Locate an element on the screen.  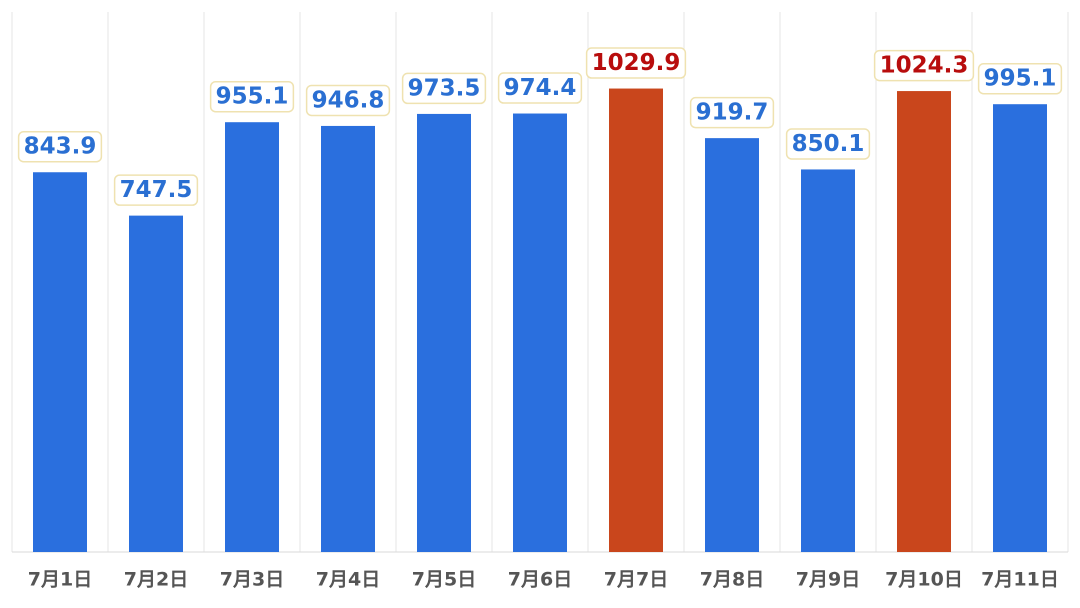
x-tick-label: 7月7日 is located at coordinates (636, 580).